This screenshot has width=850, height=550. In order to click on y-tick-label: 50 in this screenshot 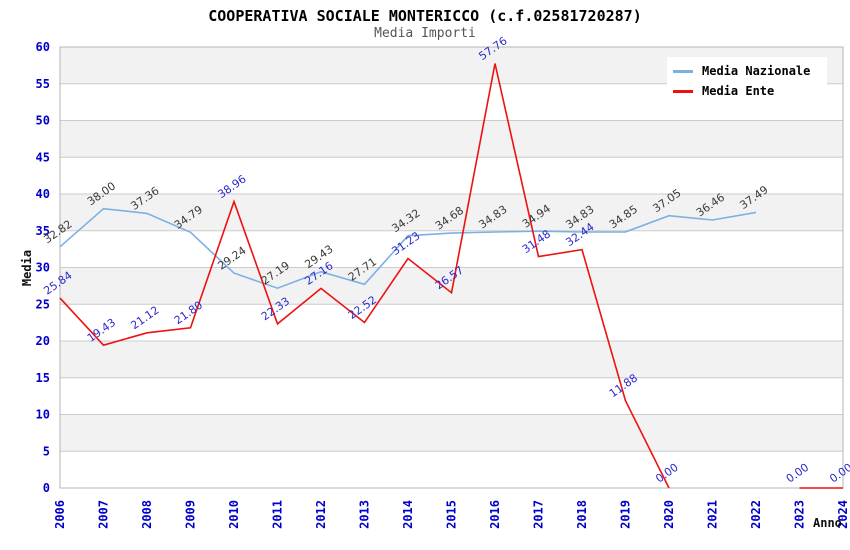, I will do `click(43, 121)`.